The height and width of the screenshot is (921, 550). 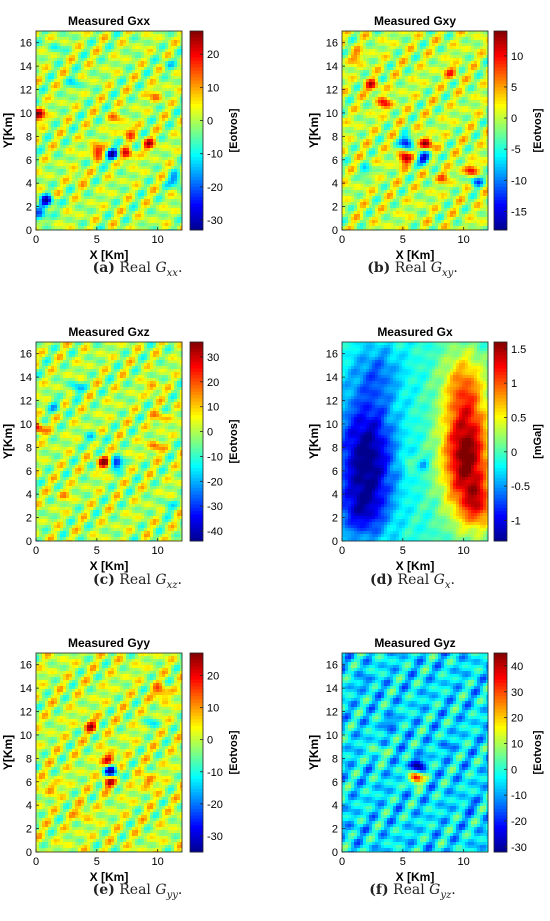 I want to click on y-tick-label: 12, so click(x=26, y=402).